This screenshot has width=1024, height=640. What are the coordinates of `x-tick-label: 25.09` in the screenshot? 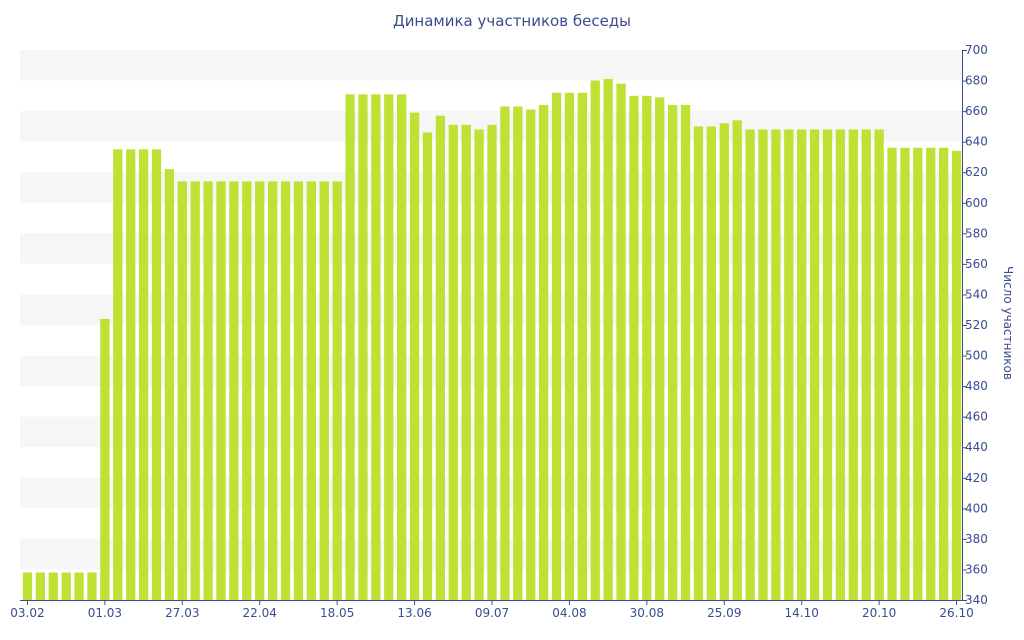 It's located at (724, 613).